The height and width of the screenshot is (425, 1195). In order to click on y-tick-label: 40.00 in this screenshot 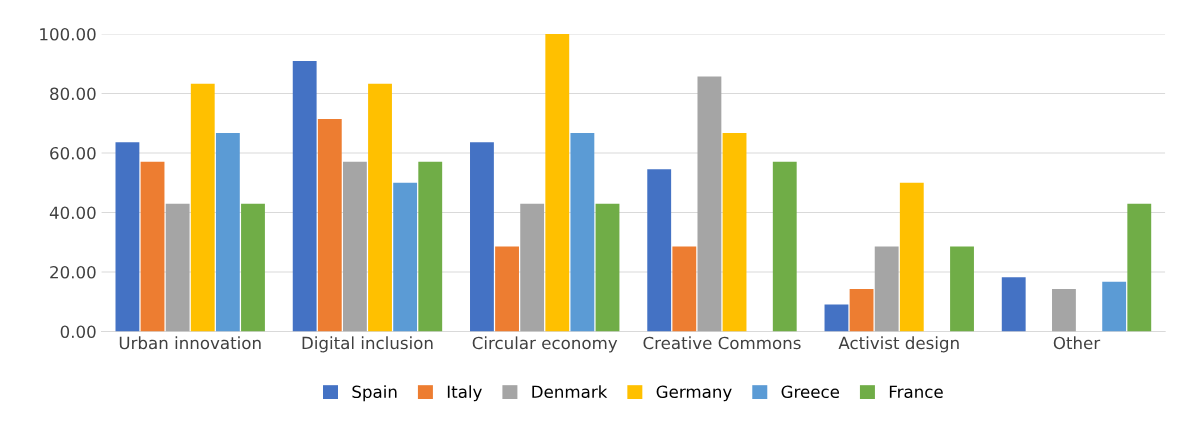, I will do `click(72, 213)`.